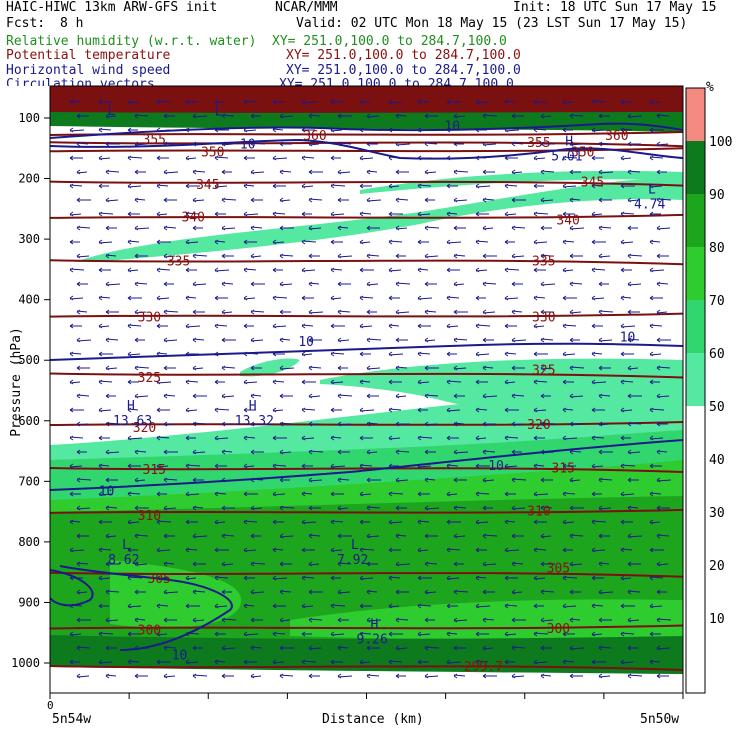 Image resolution: width=740 pixels, height=740 pixels. What do you see at coordinates (254, 421) in the screenshot?
I see `extremum-value: 13.32` at bounding box center [254, 421].